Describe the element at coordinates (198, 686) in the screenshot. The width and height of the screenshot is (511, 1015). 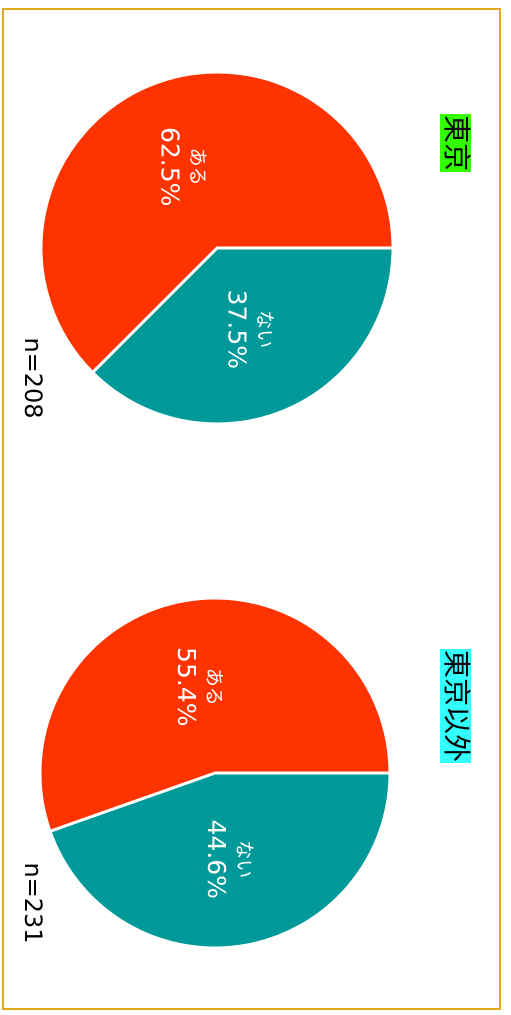
I see `slice-label: ある55.4%` at that location.